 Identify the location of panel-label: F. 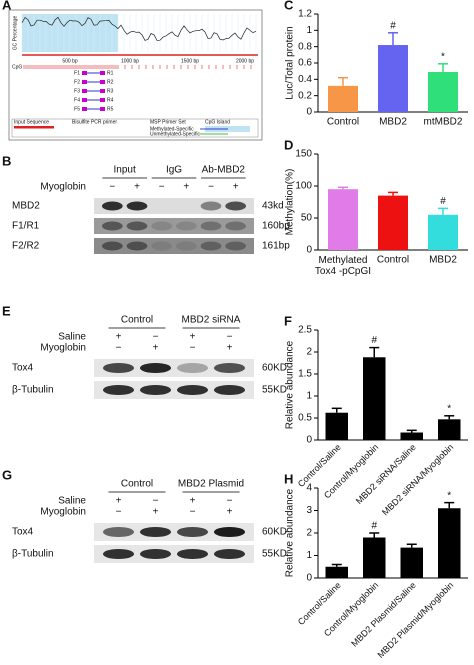
(288, 320).